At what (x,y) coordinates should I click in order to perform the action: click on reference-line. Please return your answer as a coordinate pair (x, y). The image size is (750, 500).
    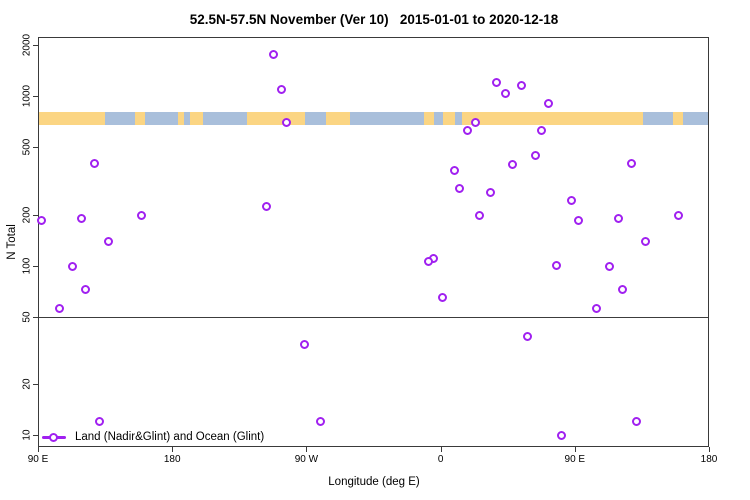
    Looking at the image, I should click on (373, 317).